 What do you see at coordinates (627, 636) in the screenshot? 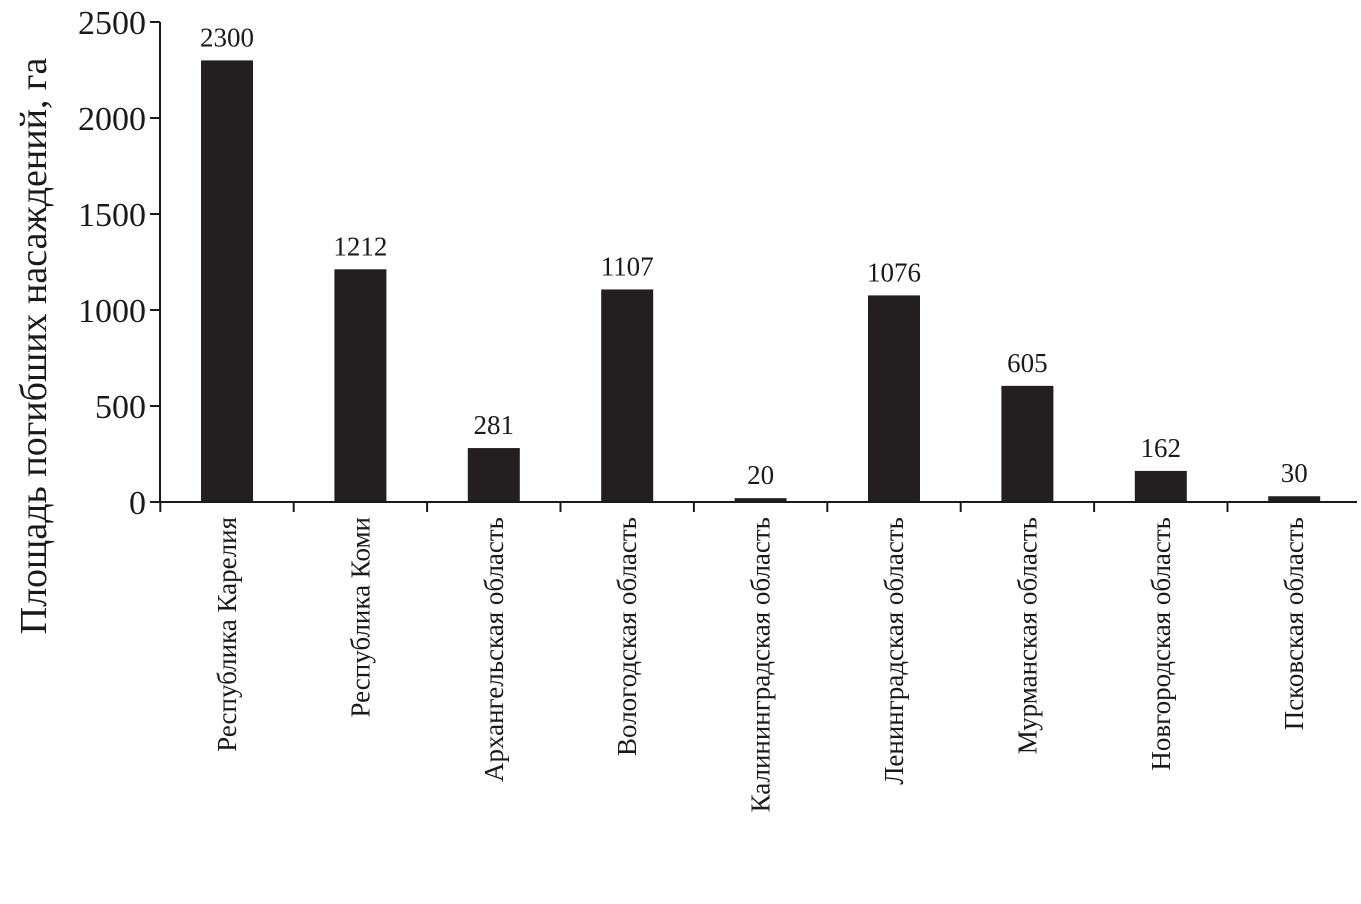
I see `category-label: Вологодская область` at bounding box center [627, 636].